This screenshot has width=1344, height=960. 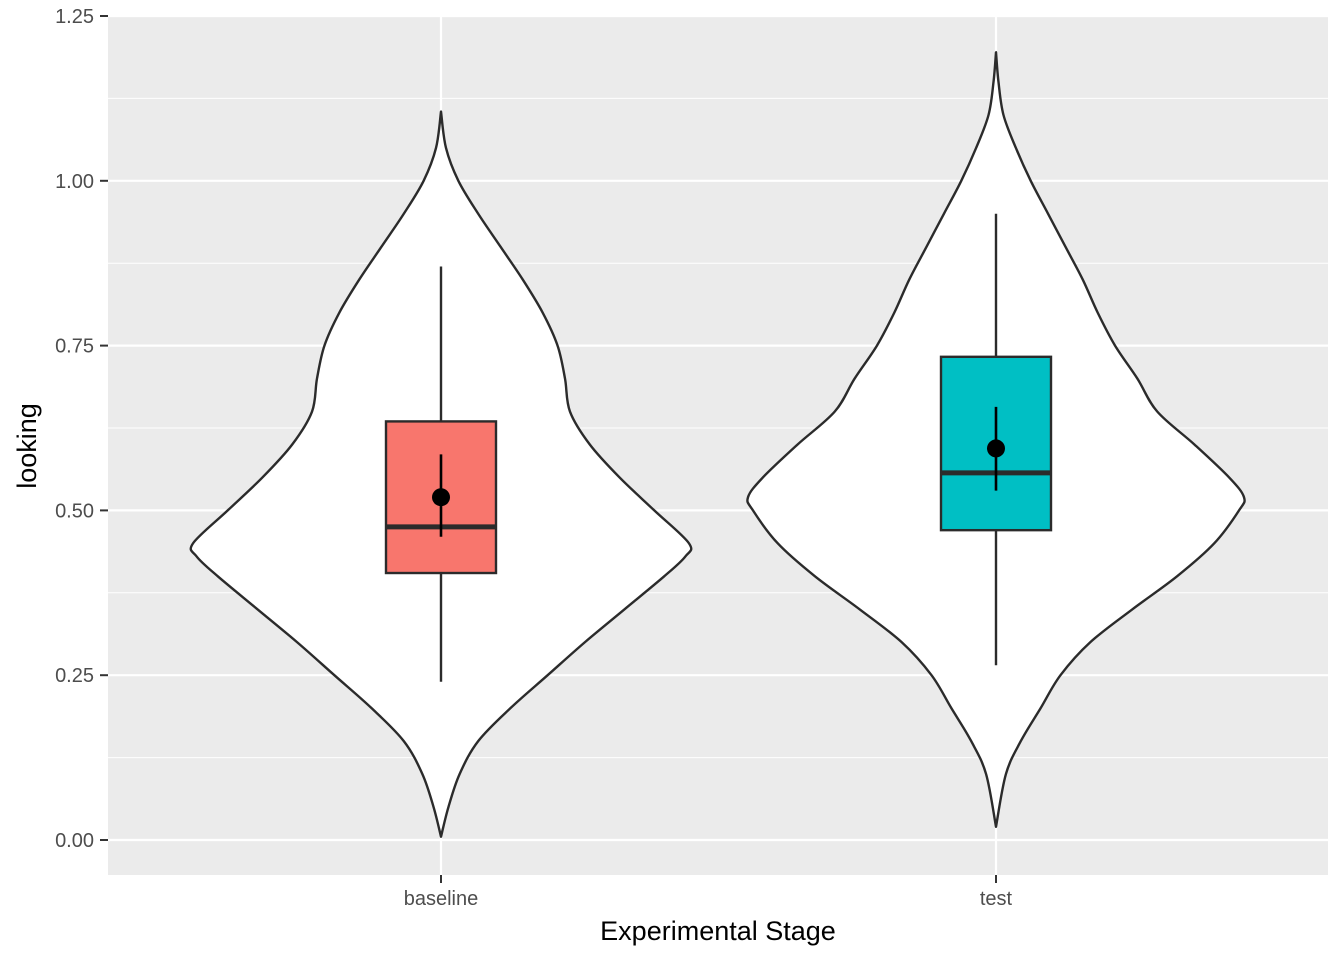 I want to click on y-tick-label: 0.50, so click(x=74, y=511).